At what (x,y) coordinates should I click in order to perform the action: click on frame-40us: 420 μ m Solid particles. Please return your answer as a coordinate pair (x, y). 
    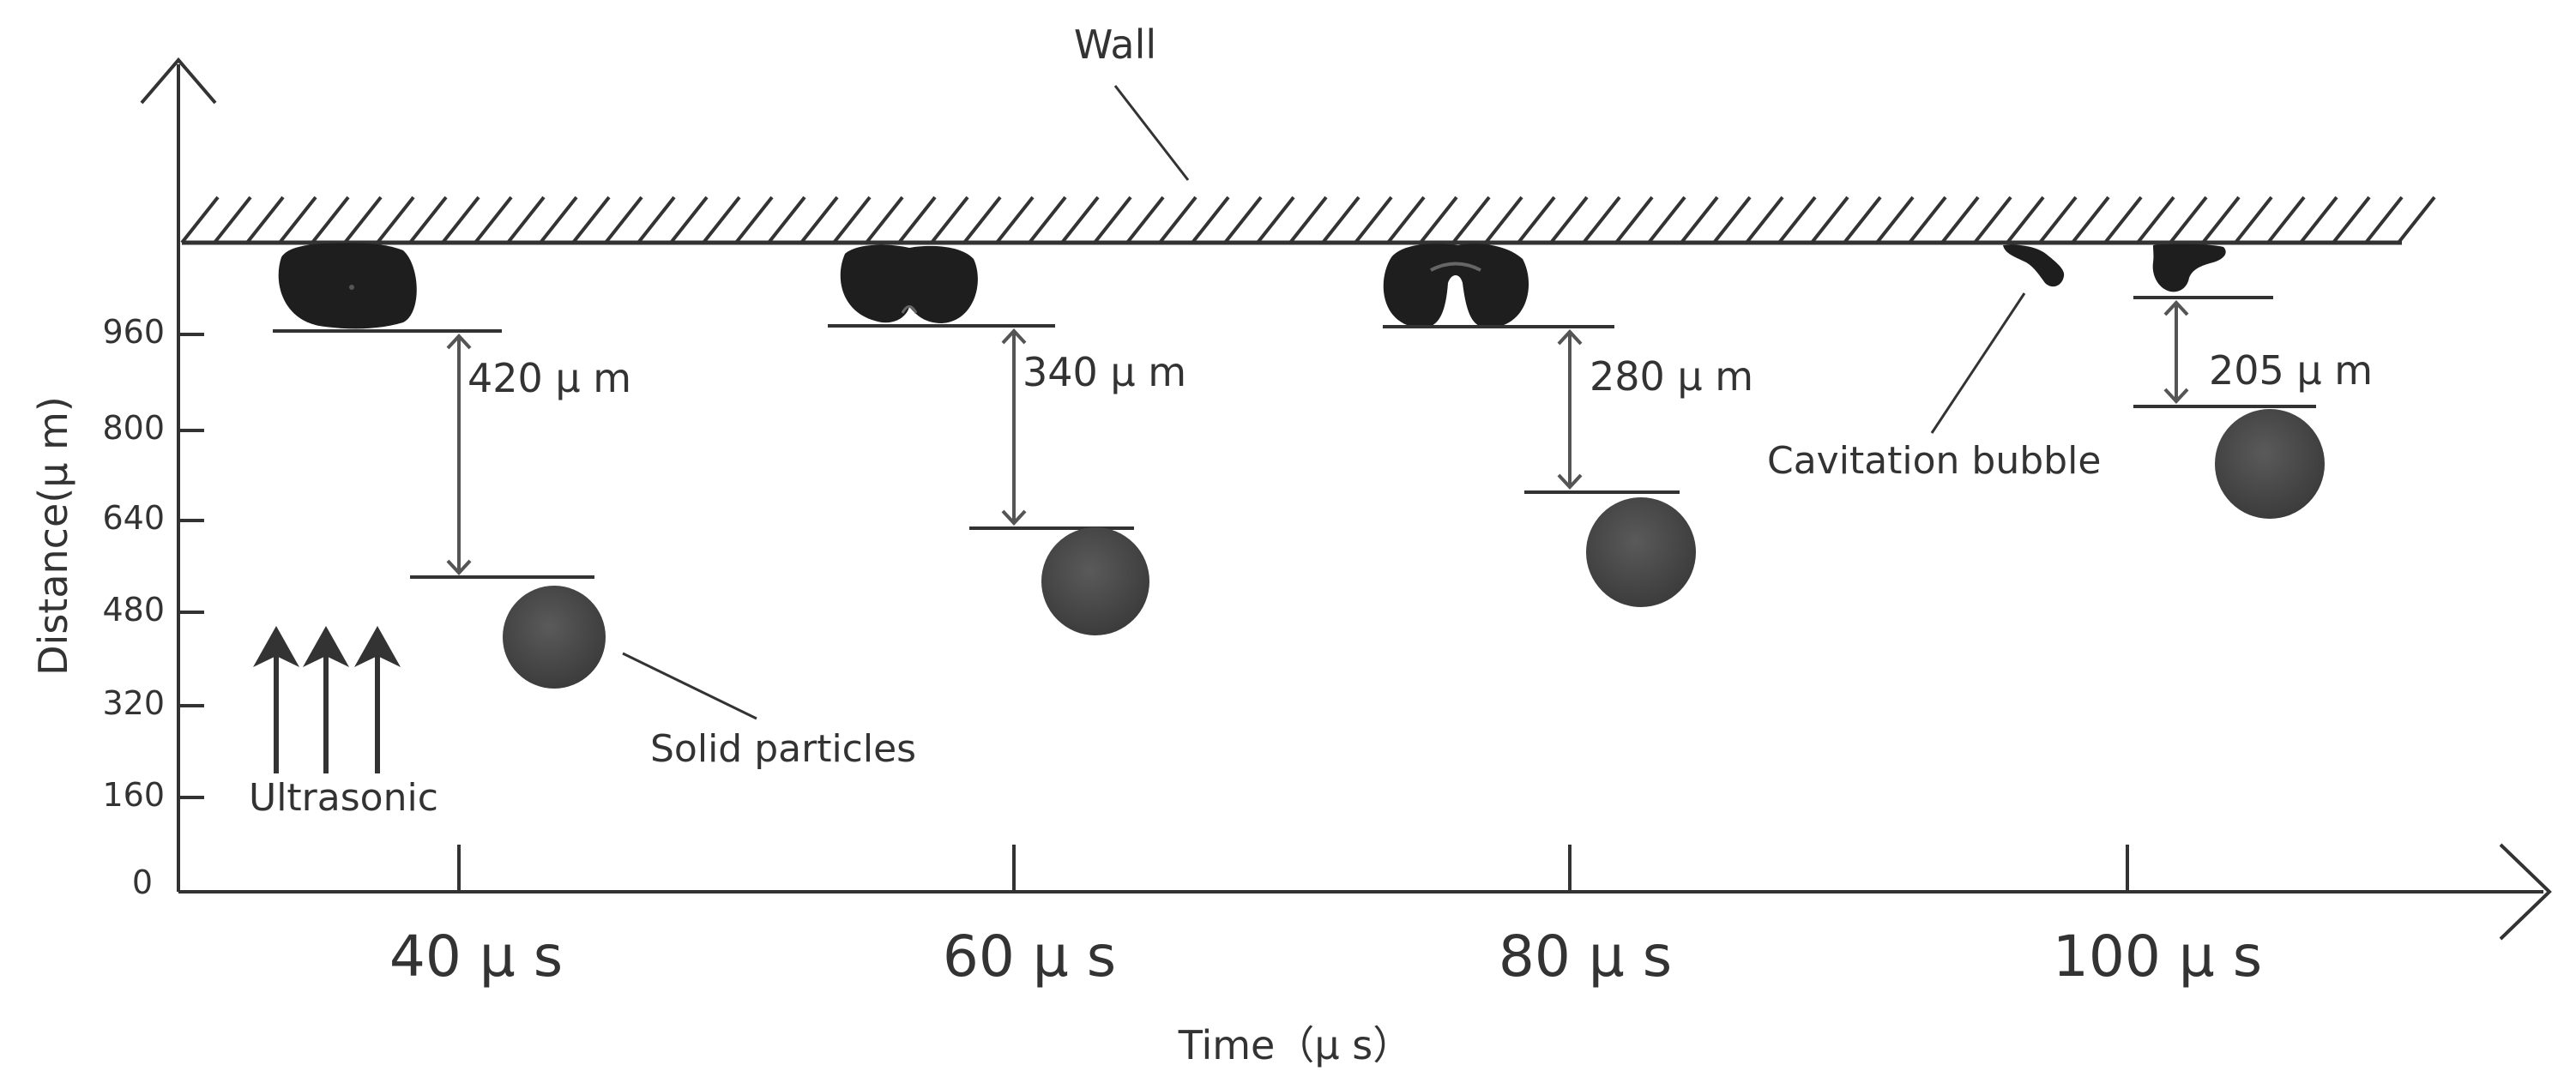
    Looking at the image, I should click on (594, 507).